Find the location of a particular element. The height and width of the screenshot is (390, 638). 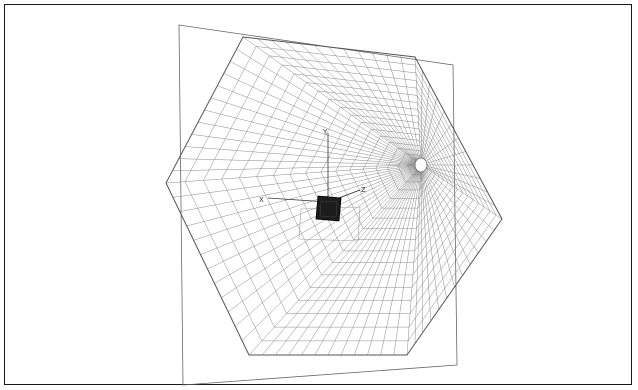

hole-circle is located at coordinates (421, 165).